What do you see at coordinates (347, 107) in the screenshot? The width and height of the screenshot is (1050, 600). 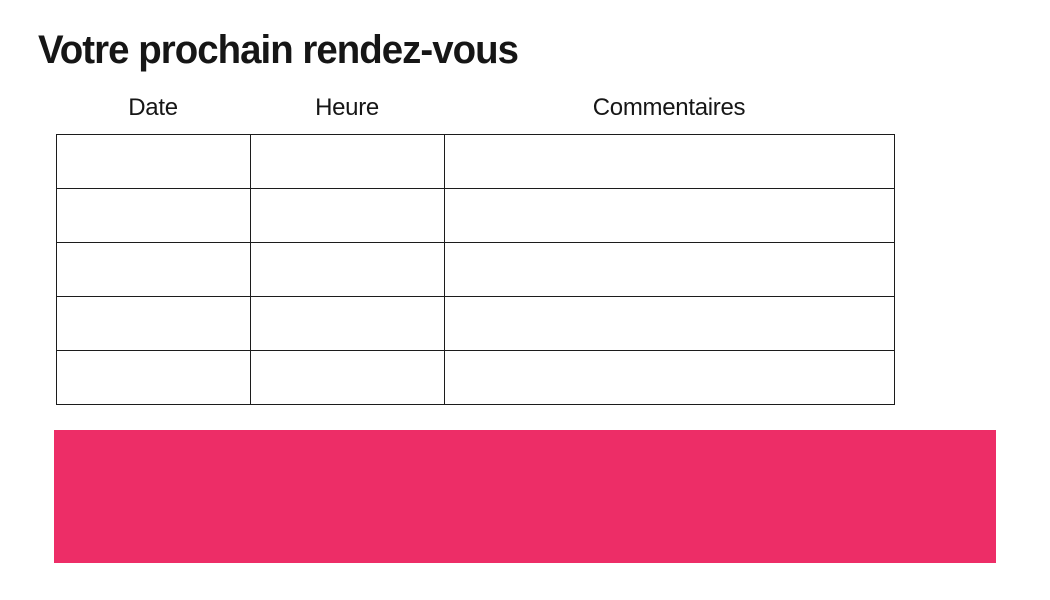 I see `column-header-heure: Heure` at bounding box center [347, 107].